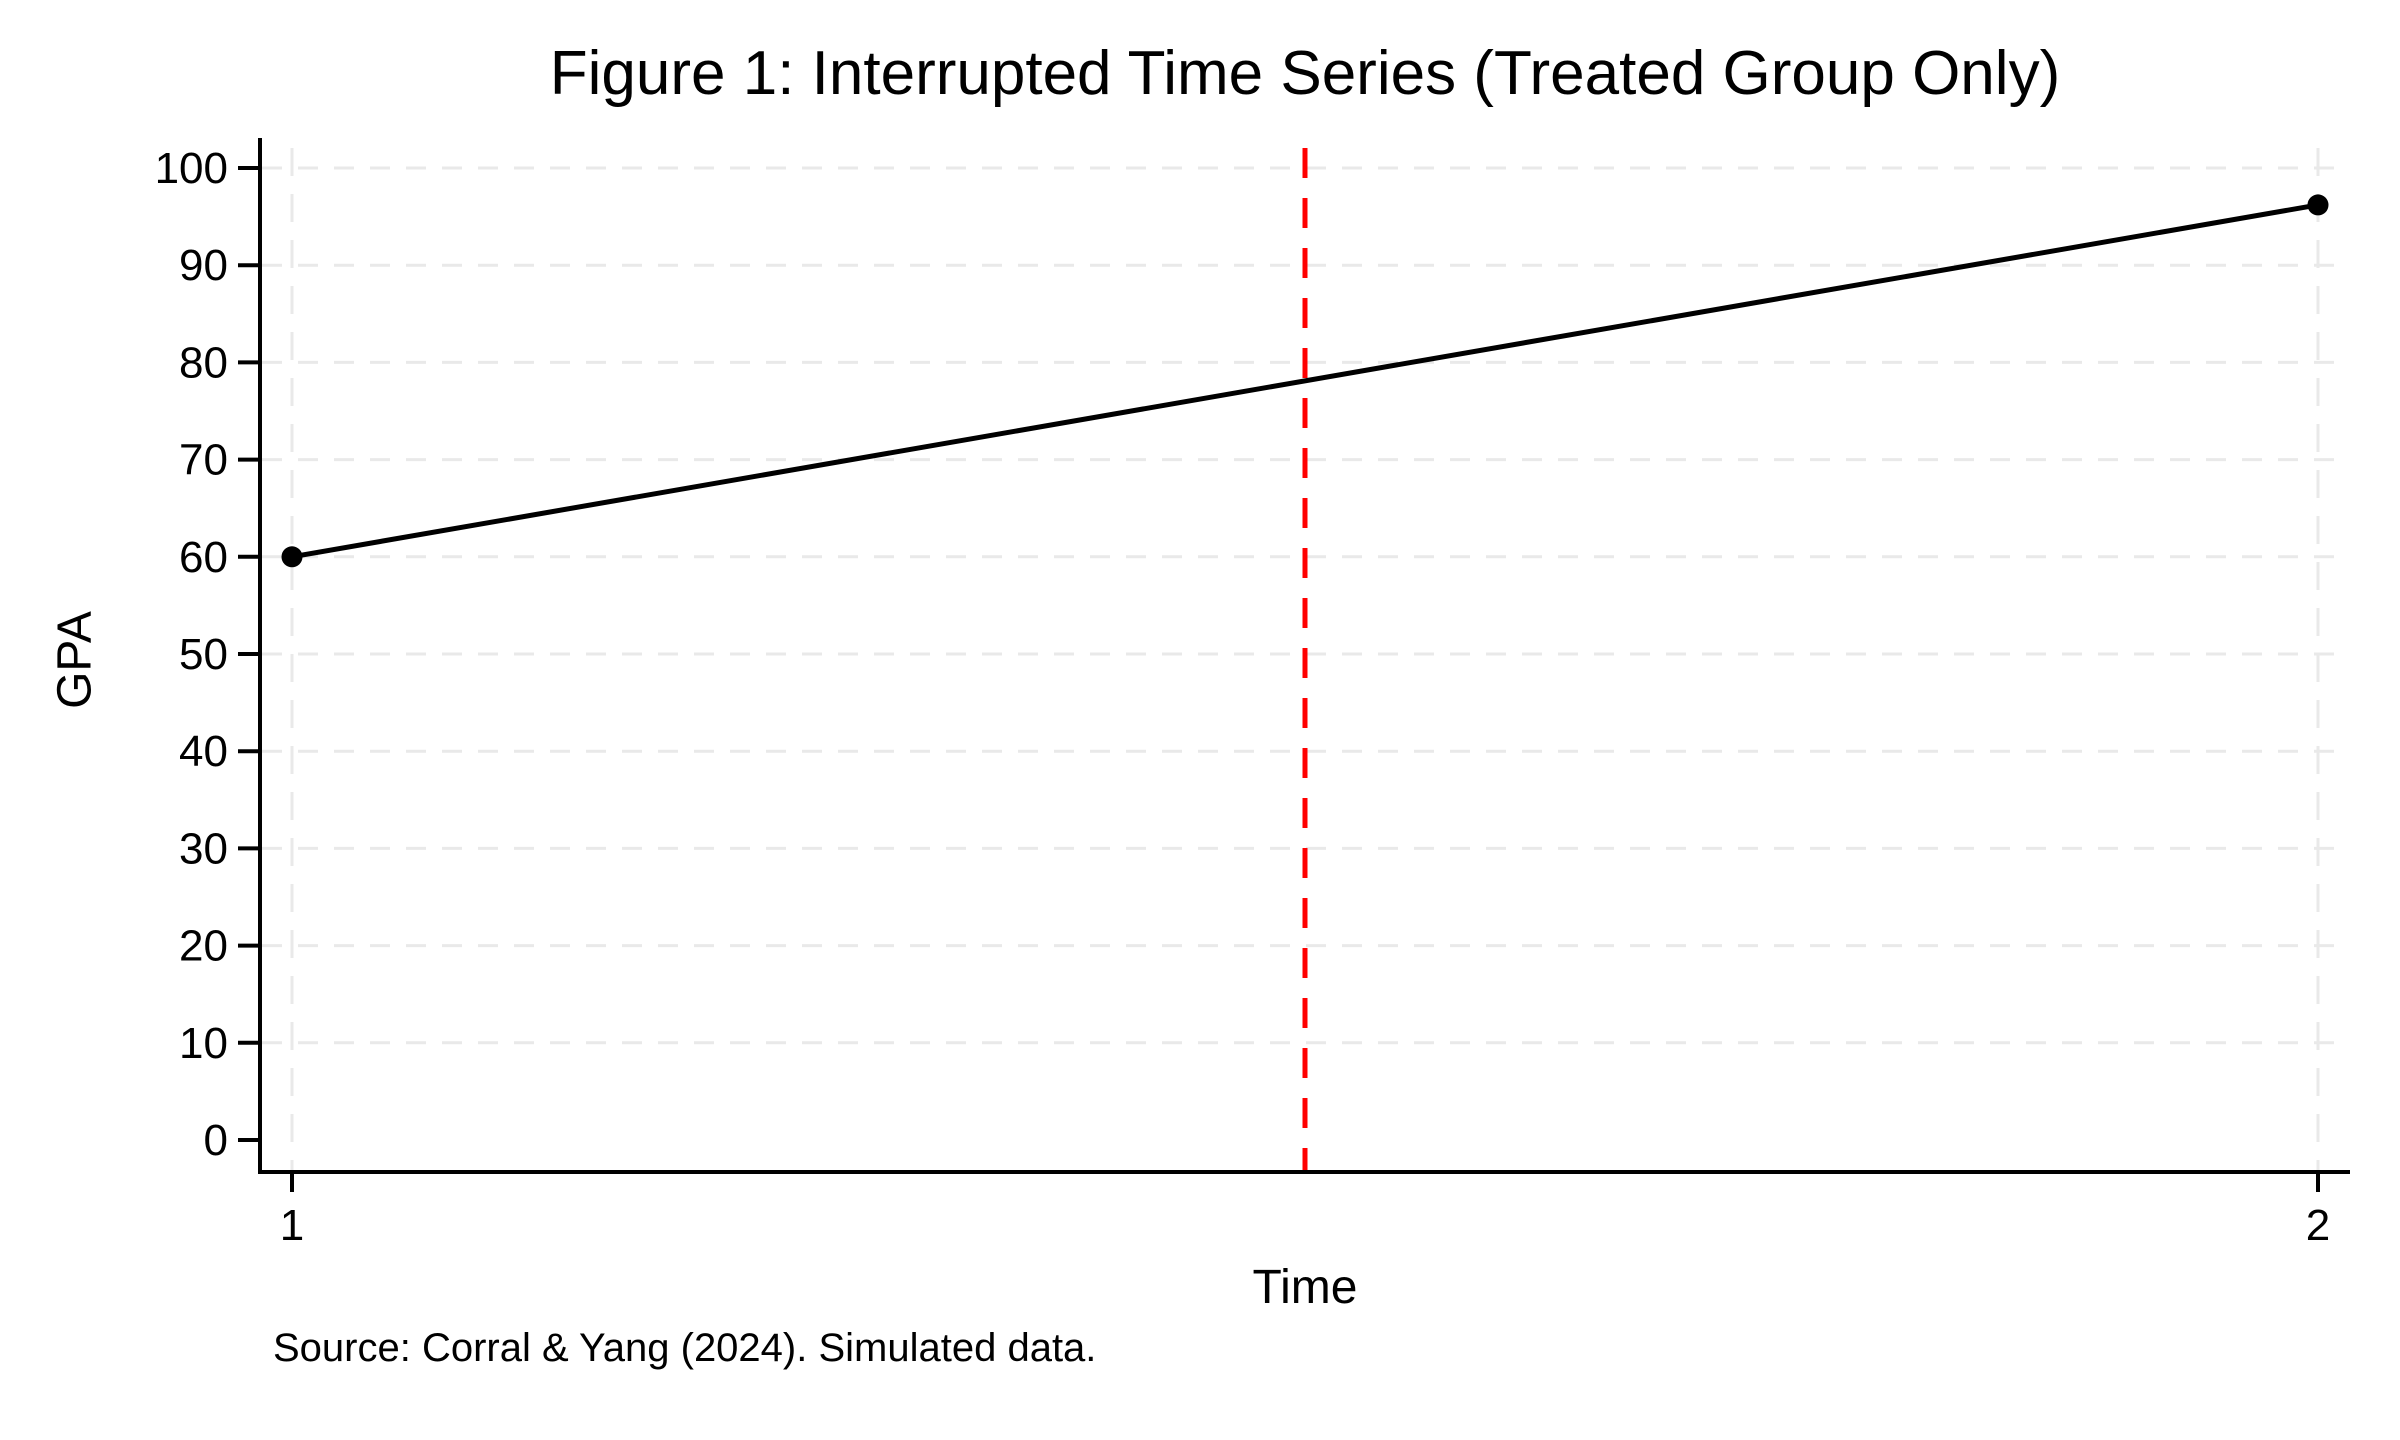 The image size is (2400, 1440). I want to click on x-axis-title: Time, so click(1305, 1287).